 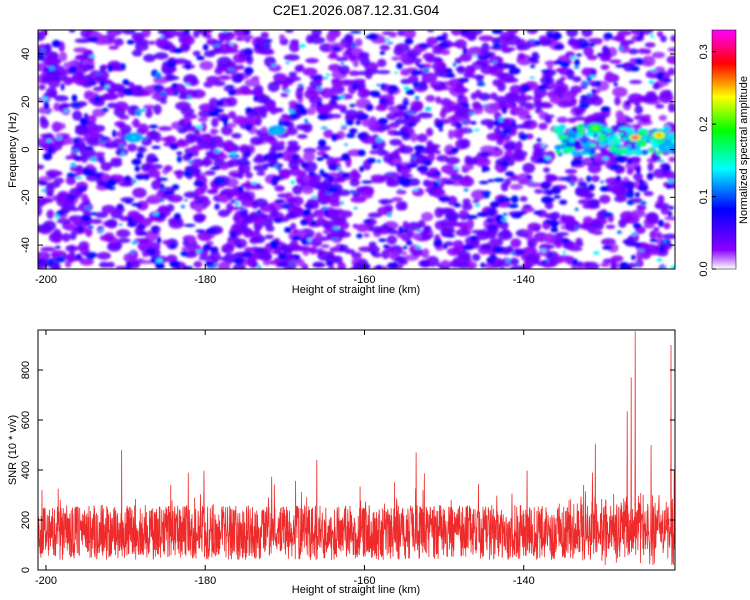 What do you see at coordinates (26, 245) in the screenshot?
I see `spectrogram-y-tick-label: -40` at bounding box center [26, 245].